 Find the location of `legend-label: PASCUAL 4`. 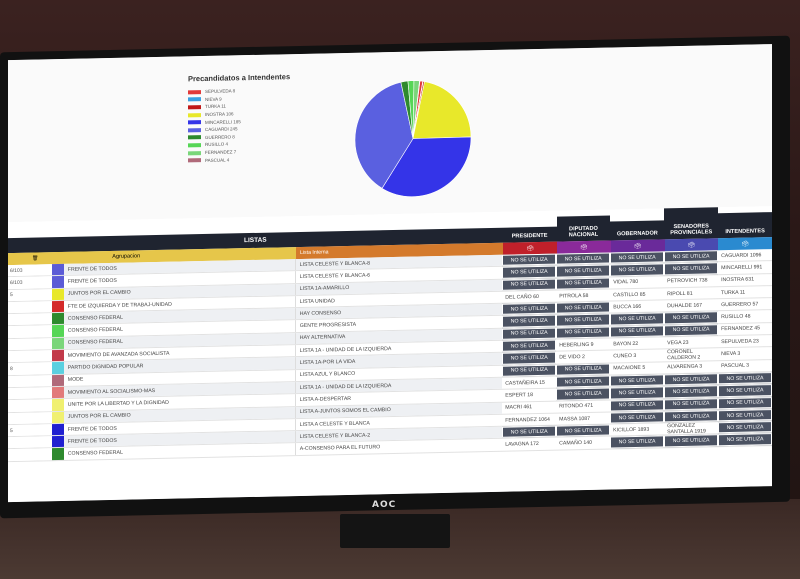

legend-label: PASCUAL 4 is located at coordinates (217, 160).